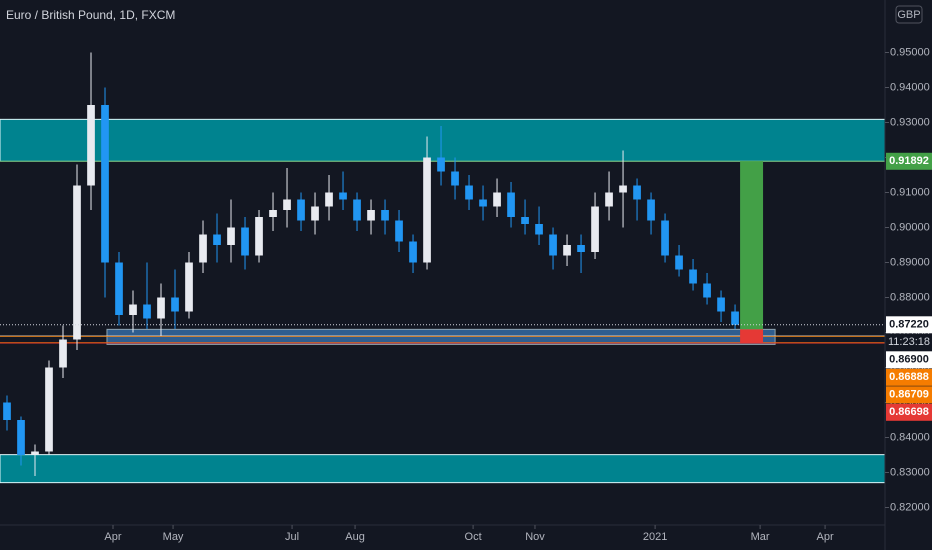 This screenshot has height=550, width=932. I want to click on chart-title: Euro / British Pound, 1D, FXCM, so click(90, 15).